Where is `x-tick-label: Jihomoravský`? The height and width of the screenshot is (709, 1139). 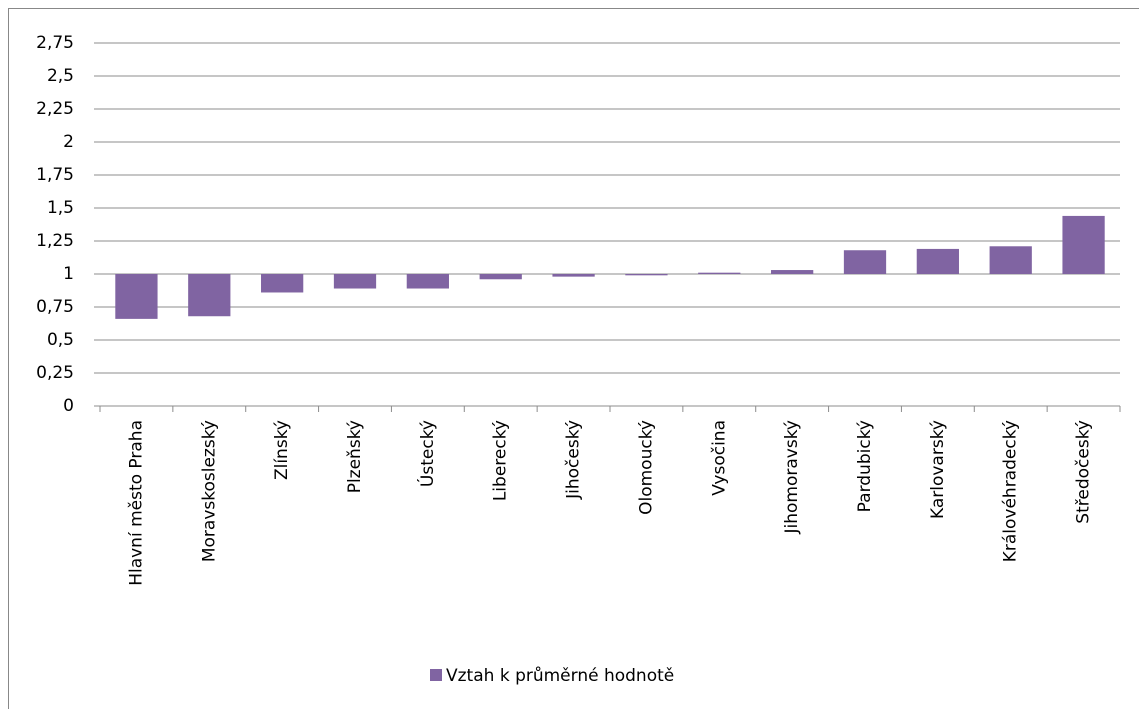
x-tick-label: Jihomoravský is located at coordinates (792, 477).